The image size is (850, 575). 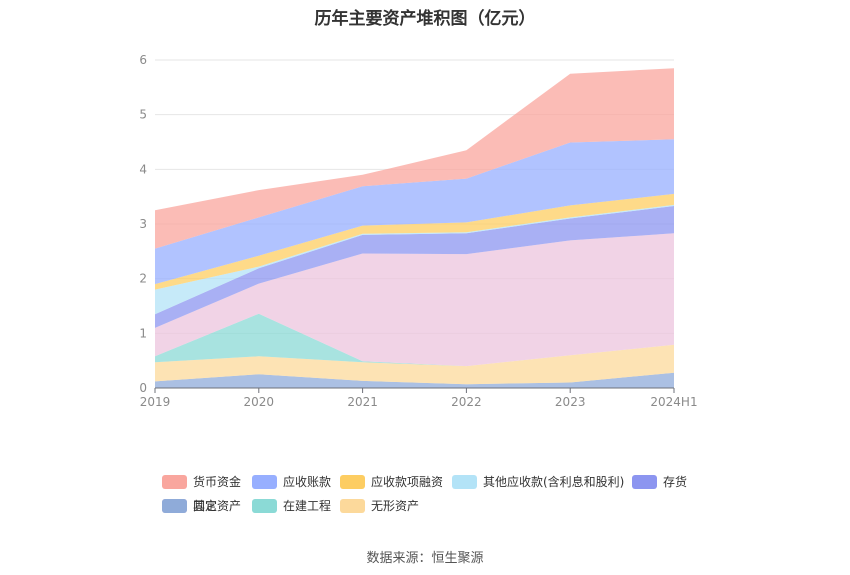 I want to click on x-tick-label: 2024H1, so click(x=673, y=402).